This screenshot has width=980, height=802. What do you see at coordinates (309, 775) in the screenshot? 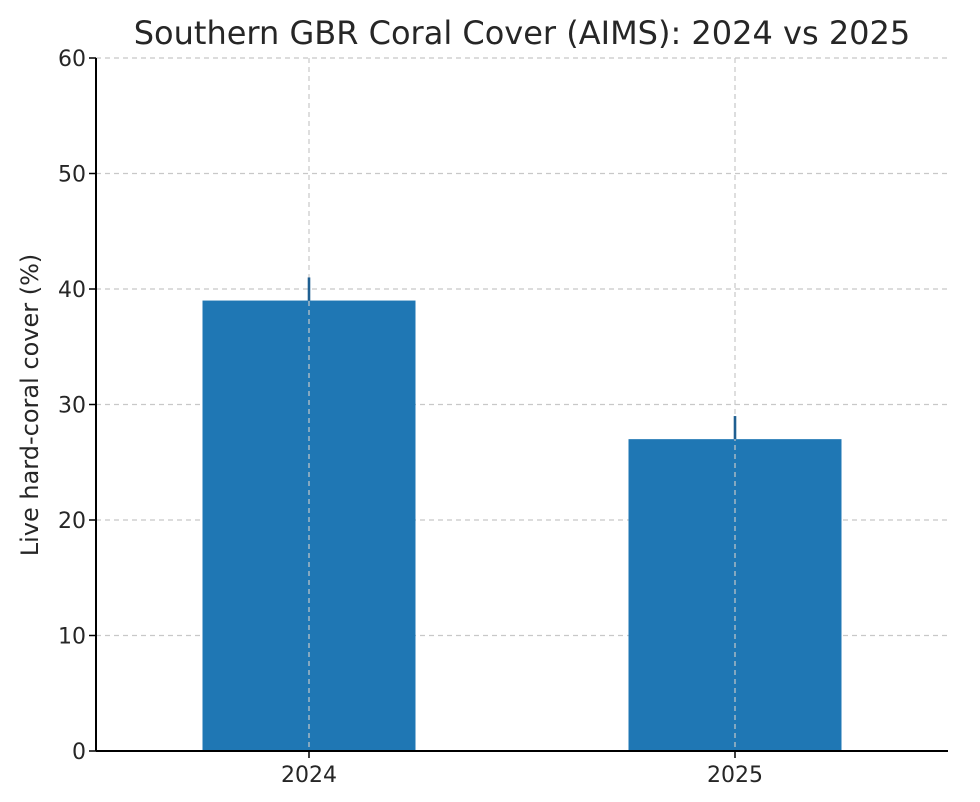
I see `x-tick-label: 2024` at bounding box center [309, 775].